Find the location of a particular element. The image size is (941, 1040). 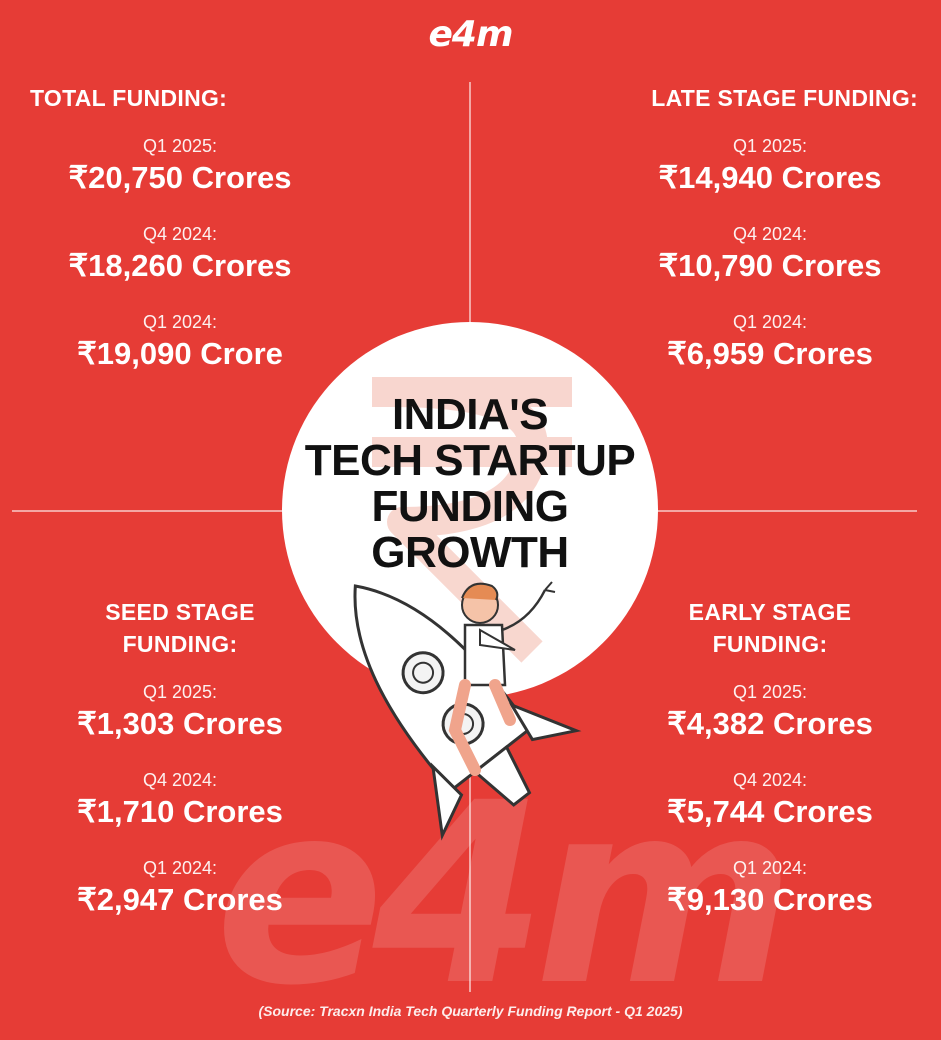

late-amount-1: ₹14,940 Crores is located at coordinates (770, 177).